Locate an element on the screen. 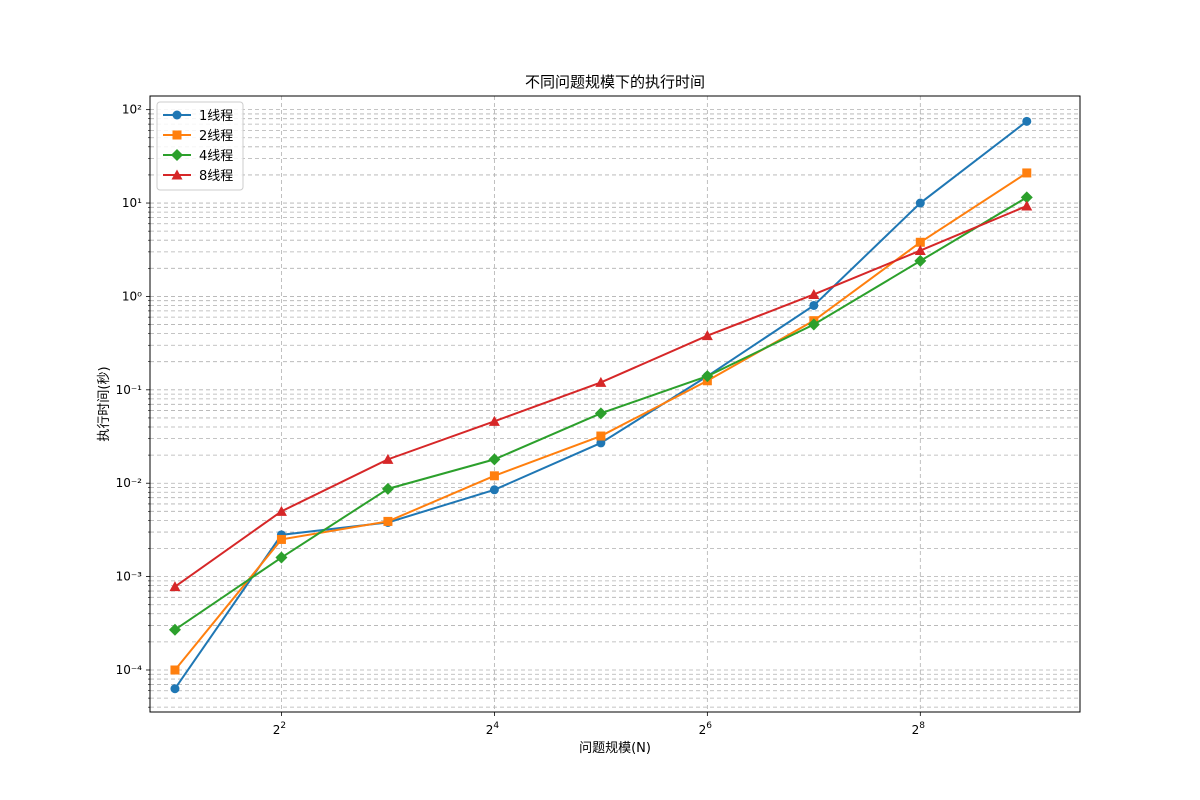 The width and height of the screenshot is (1200, 800). y-tick-label: 10¹ is located at coordinates (132, 203).